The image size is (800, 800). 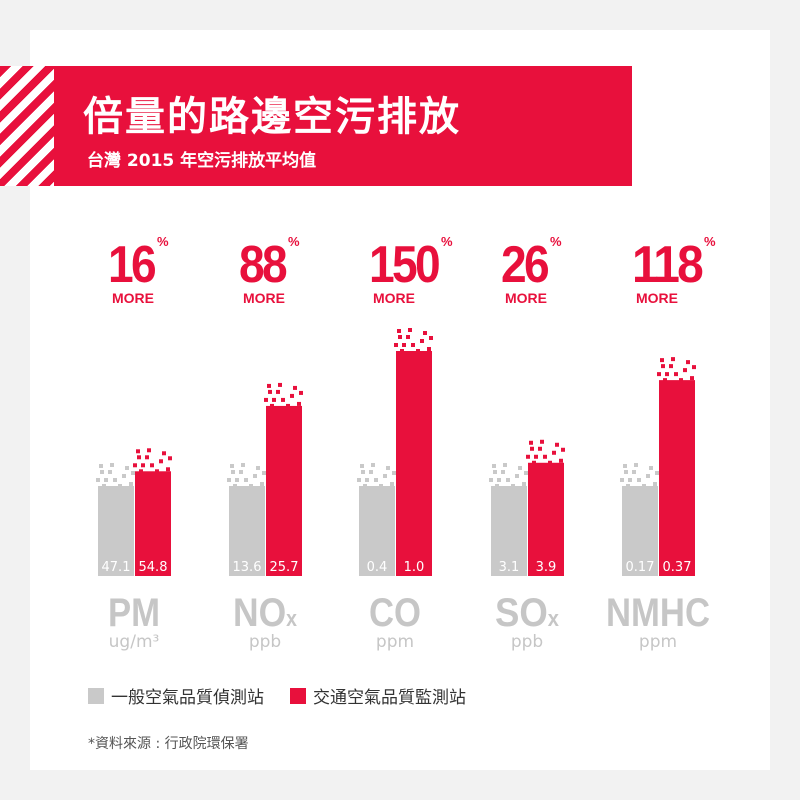 I want to click on category-label-SOx: SOx, so click(x=527, y=613).